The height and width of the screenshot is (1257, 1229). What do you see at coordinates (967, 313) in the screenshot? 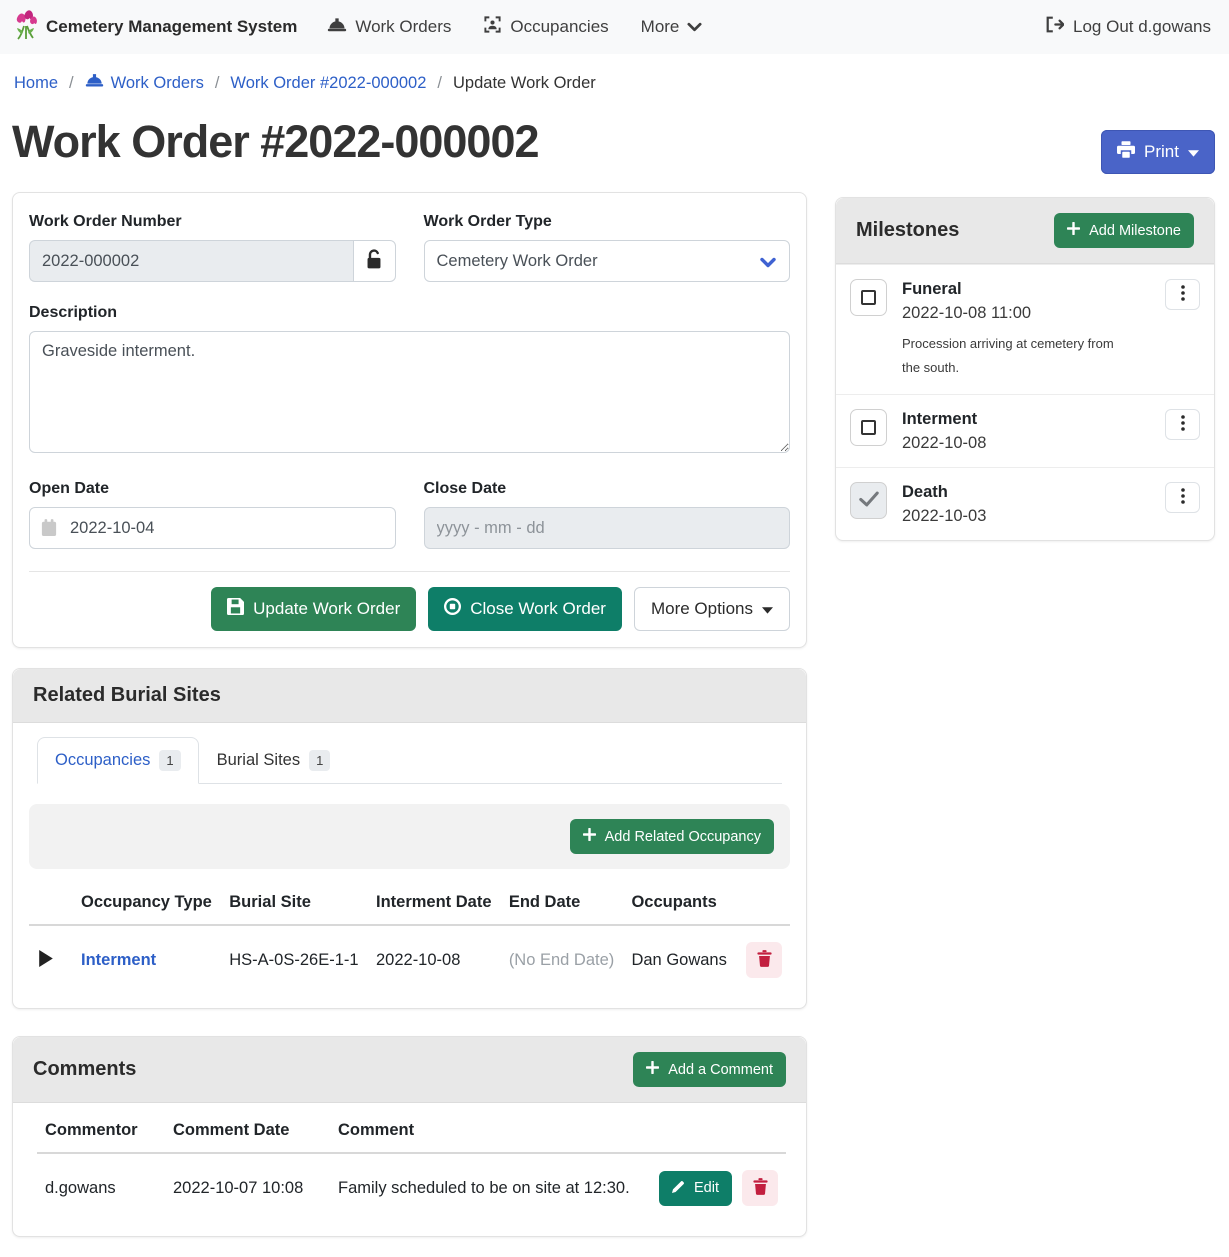
I see `milestone-date: 2022-10-08 11:00` at bounding box center [967, 313].